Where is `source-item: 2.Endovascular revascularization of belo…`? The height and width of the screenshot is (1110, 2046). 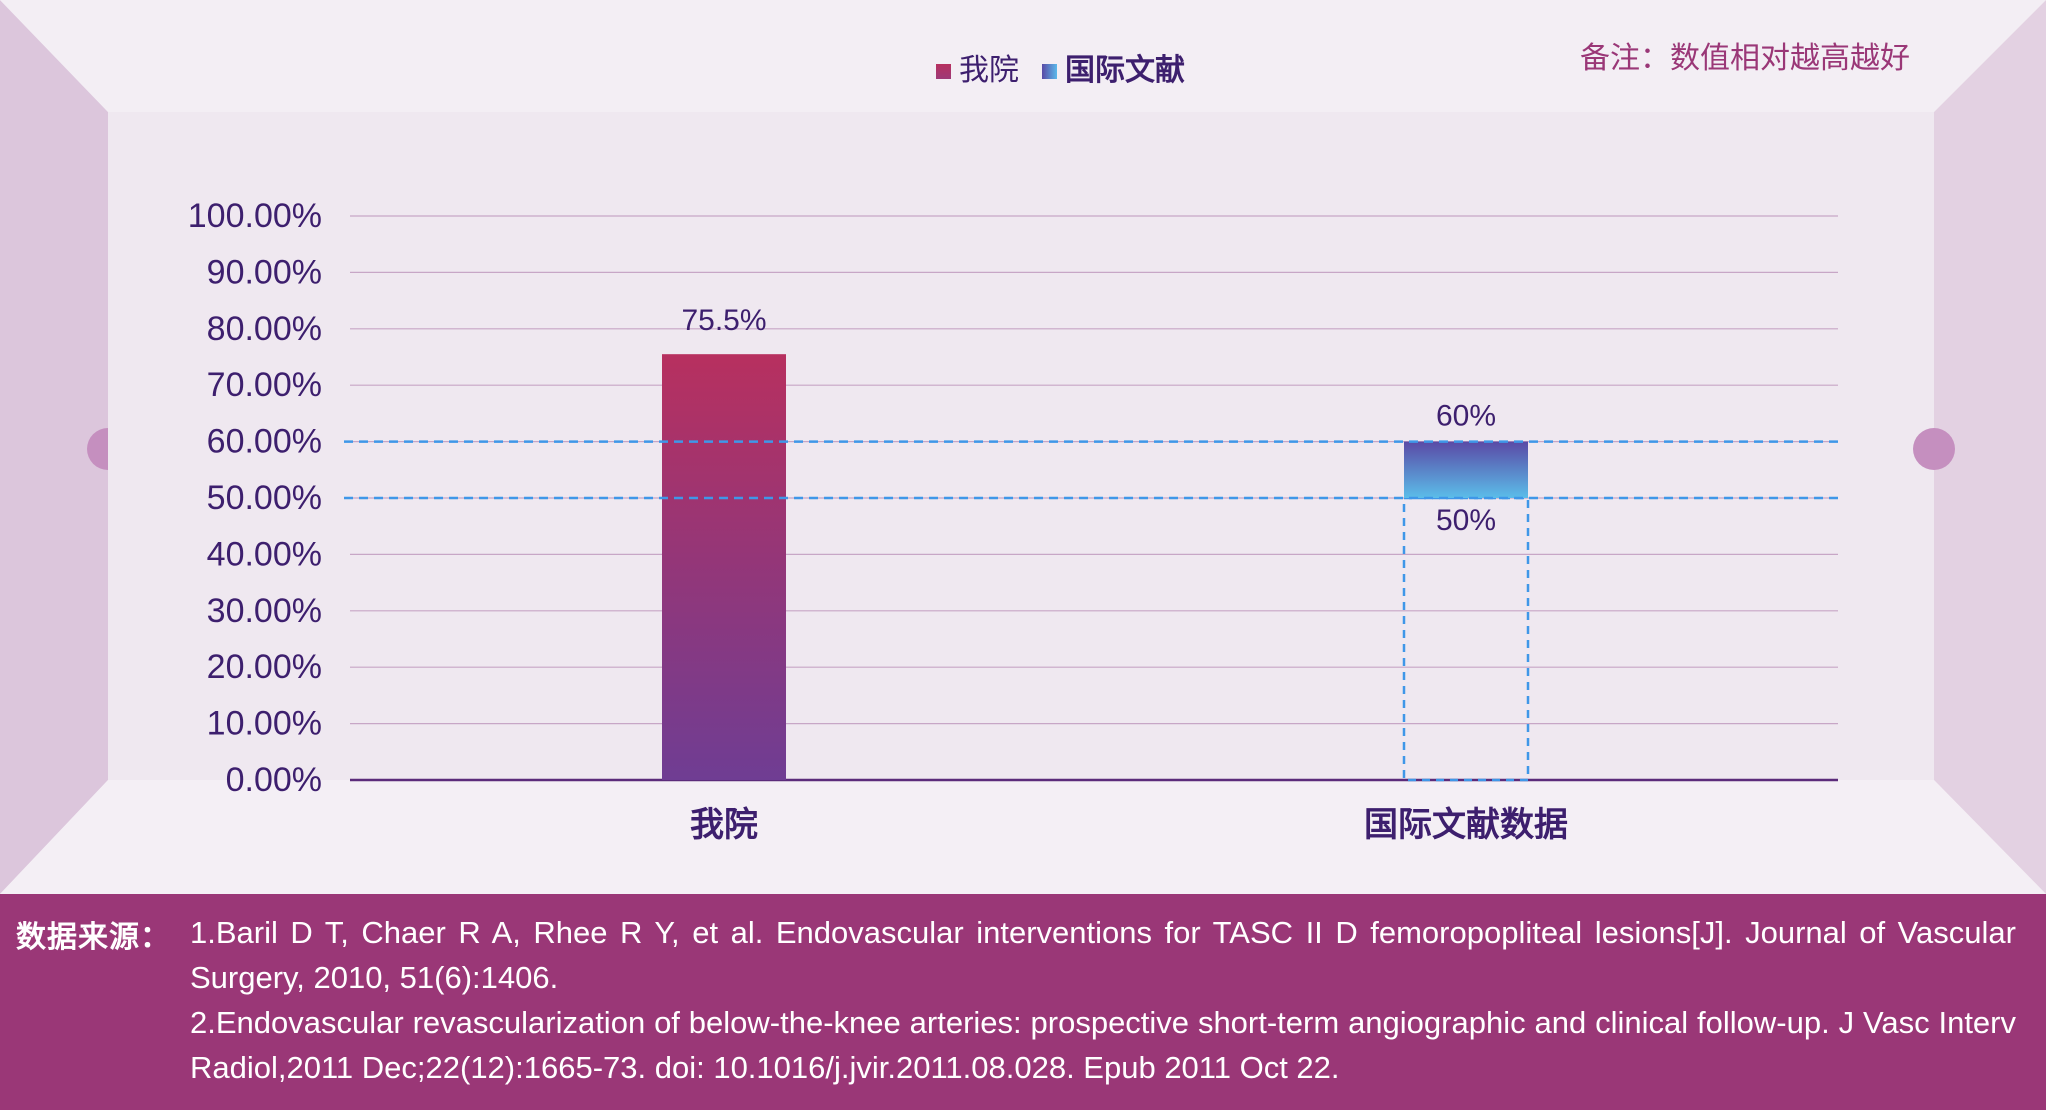
source-item: 2.Endovascular revascularization of belo… is located at coordinates (1103, 1045).